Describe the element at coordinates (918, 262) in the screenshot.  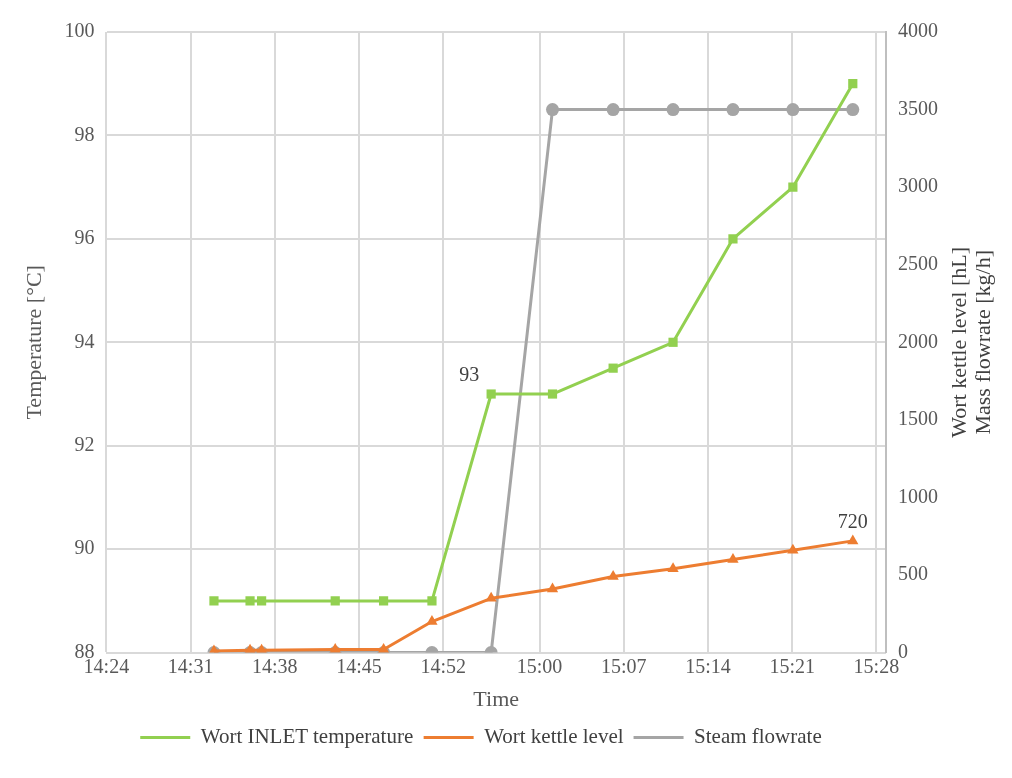
I see `y2-tick-label: 2500` at that location.